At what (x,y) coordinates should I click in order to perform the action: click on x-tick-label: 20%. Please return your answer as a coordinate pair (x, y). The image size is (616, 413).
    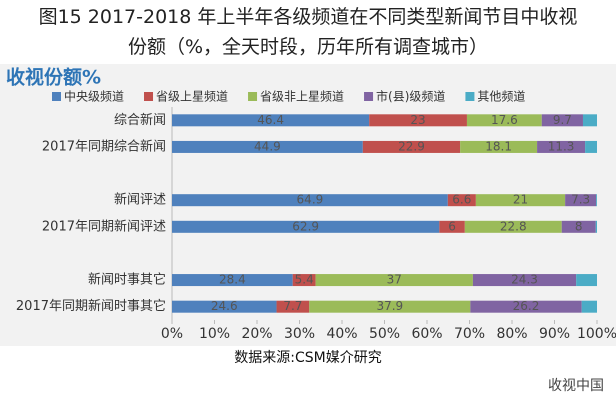
    Looking at the image, I should click on (256, 334).